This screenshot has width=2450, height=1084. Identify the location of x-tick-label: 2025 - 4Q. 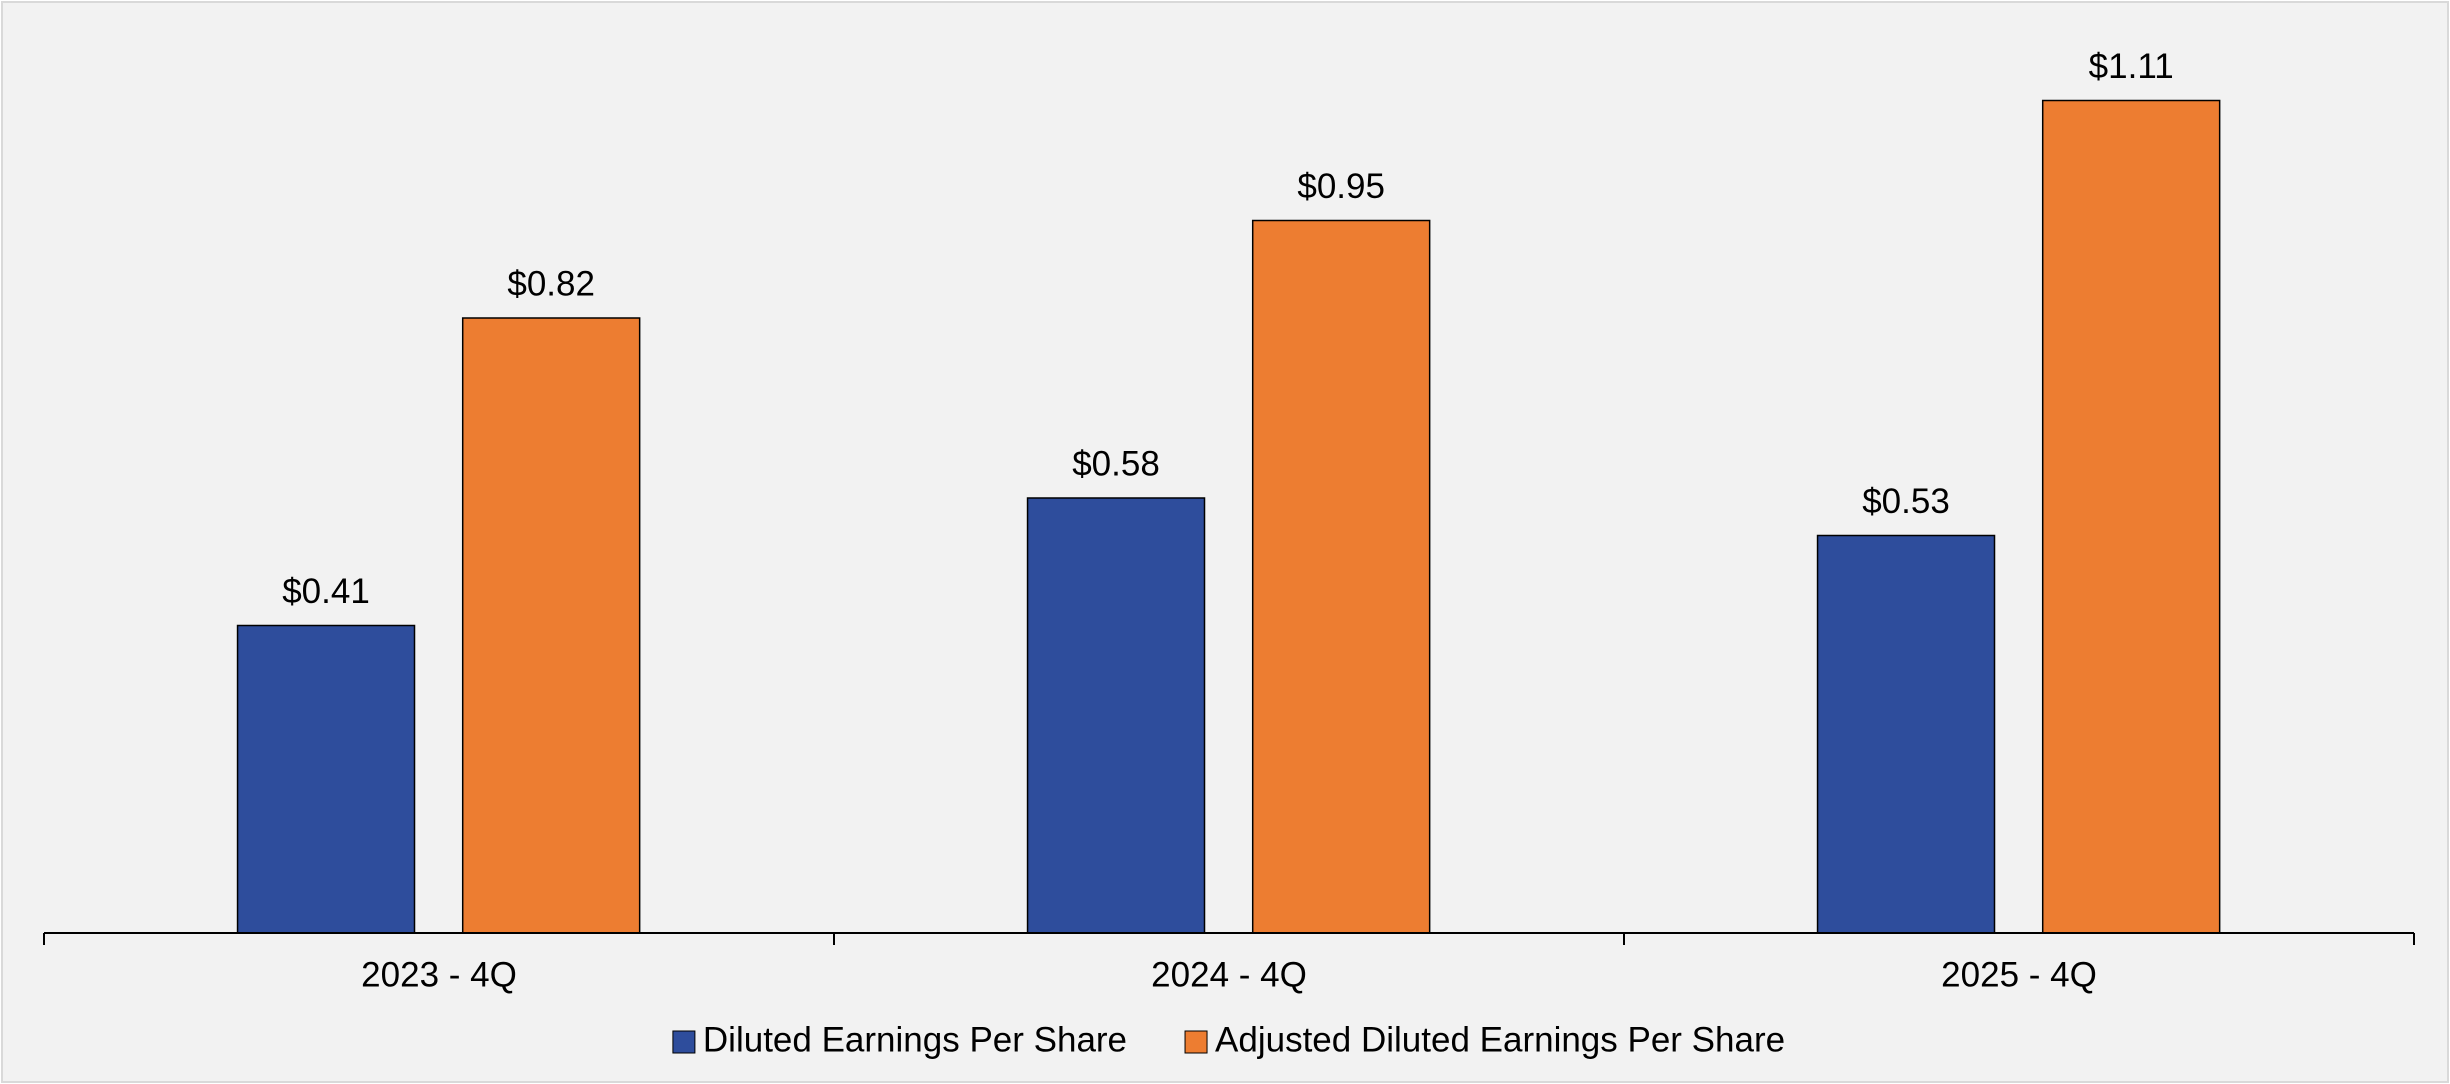
(2019, 974).